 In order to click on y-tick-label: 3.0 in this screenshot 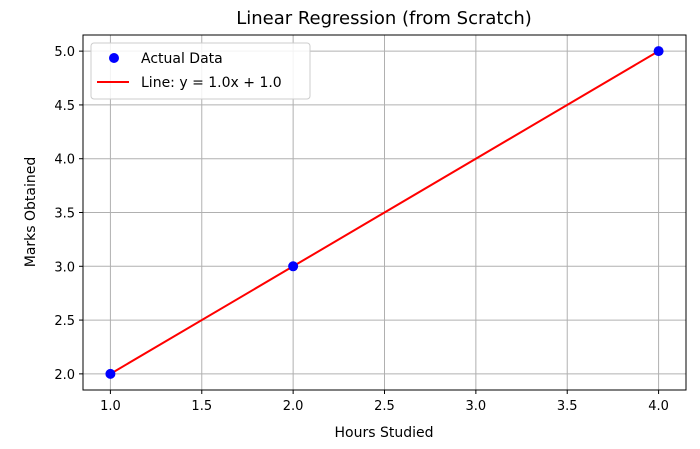, I will do `click(64, 267)`.